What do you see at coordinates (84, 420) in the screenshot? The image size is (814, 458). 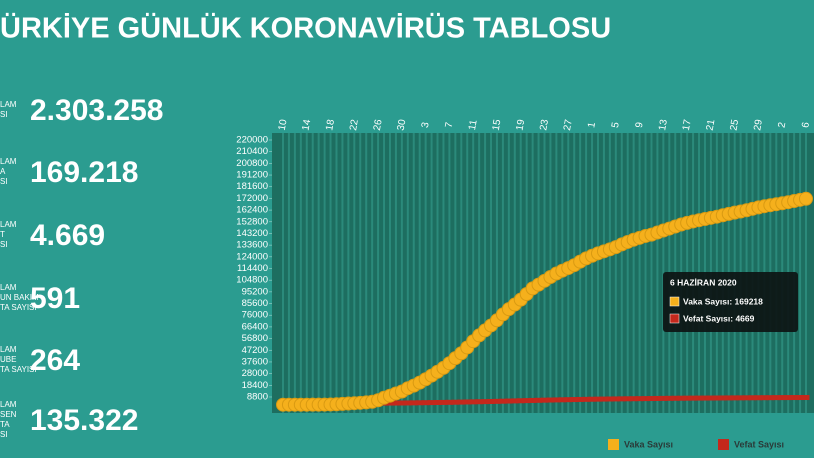 I see `stat-value: 135.322` at bounding box center [84, 420].